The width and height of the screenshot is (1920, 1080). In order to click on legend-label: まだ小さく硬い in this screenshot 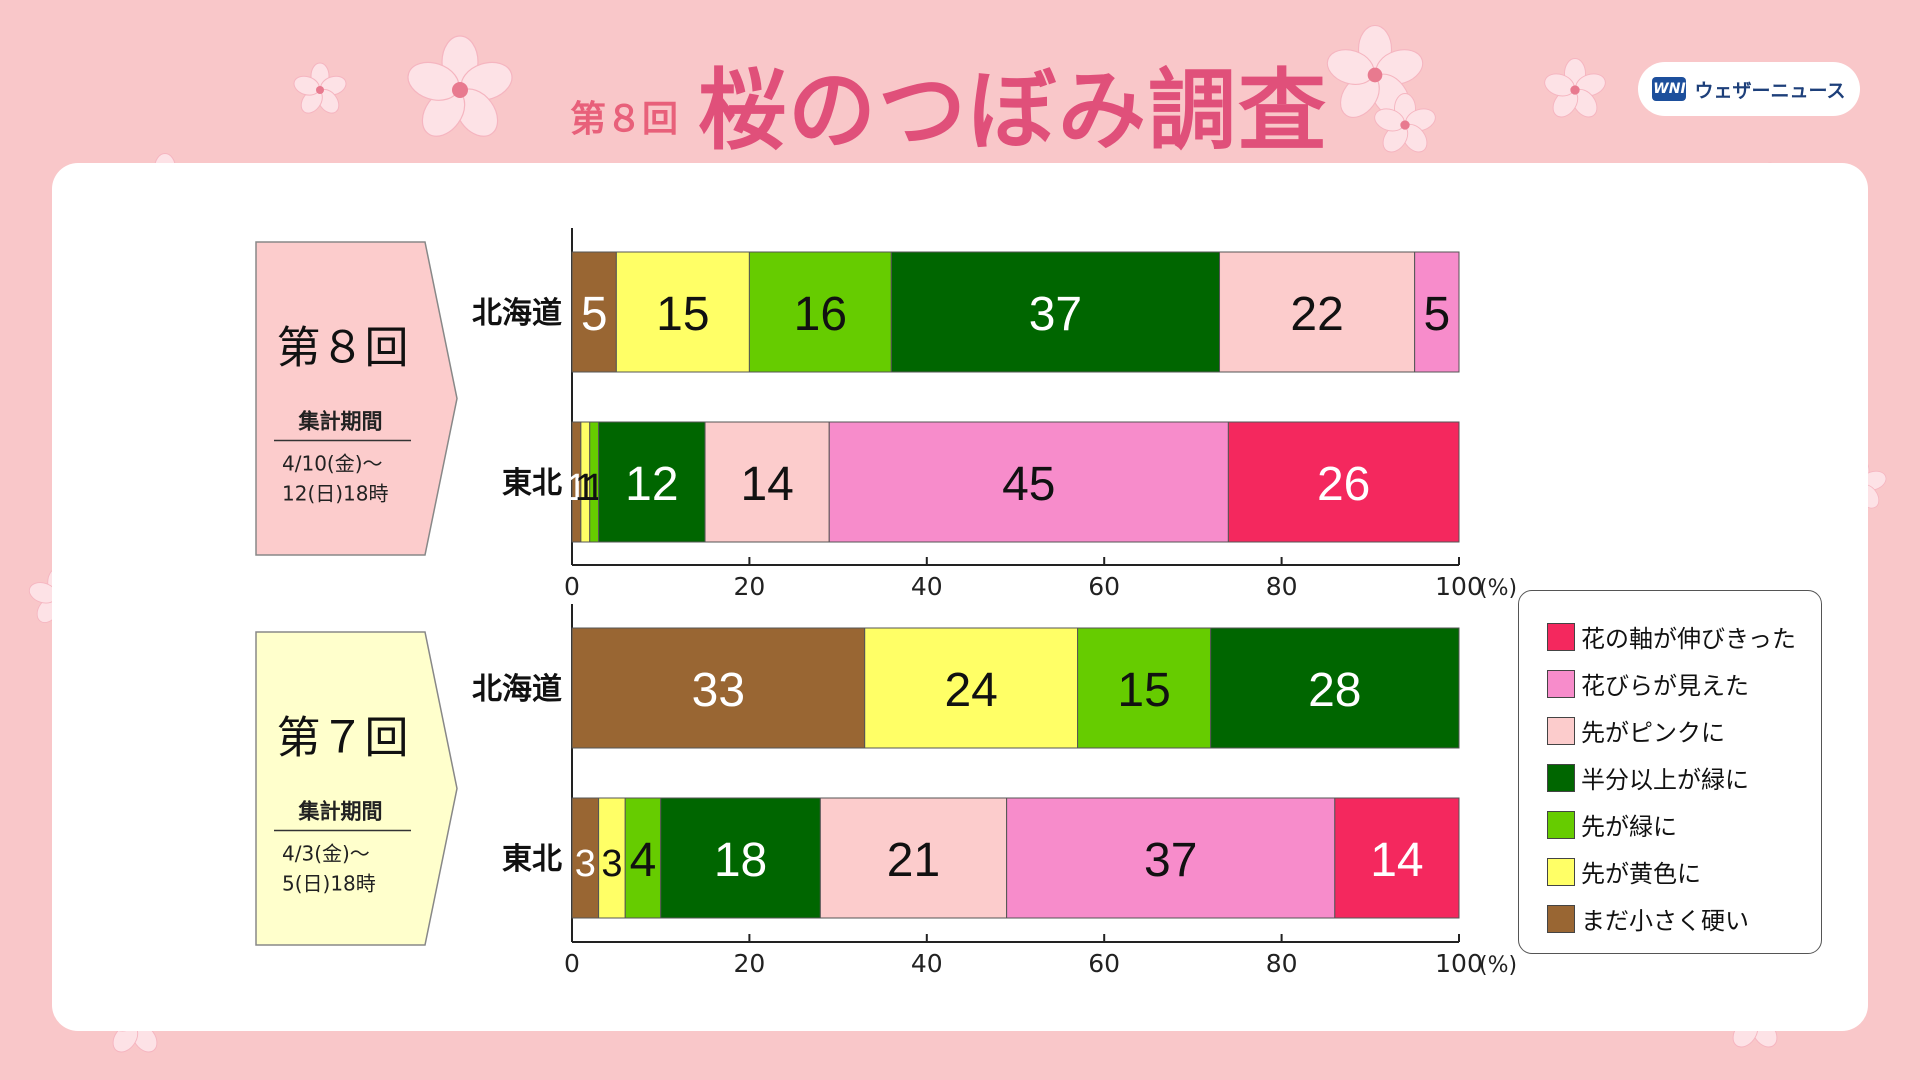, I will do `click(1665, 921)`.